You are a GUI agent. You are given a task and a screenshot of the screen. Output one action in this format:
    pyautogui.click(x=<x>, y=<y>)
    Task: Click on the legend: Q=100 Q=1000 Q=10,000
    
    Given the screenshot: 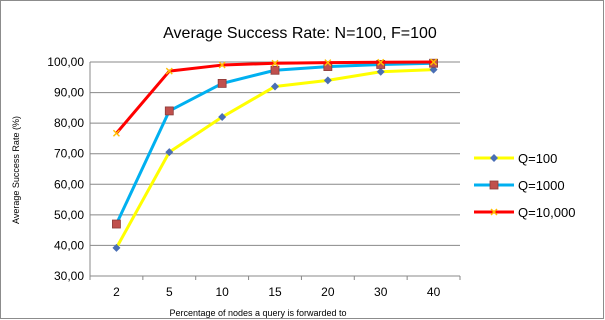 What is the action you would take?
    pyautogui.click(x=524, y=185)
    